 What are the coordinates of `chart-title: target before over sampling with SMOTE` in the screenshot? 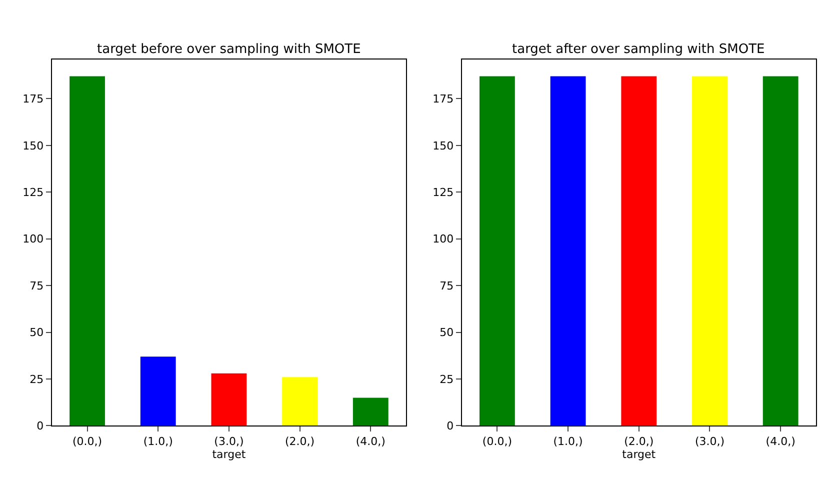 It's located at (229, 49).